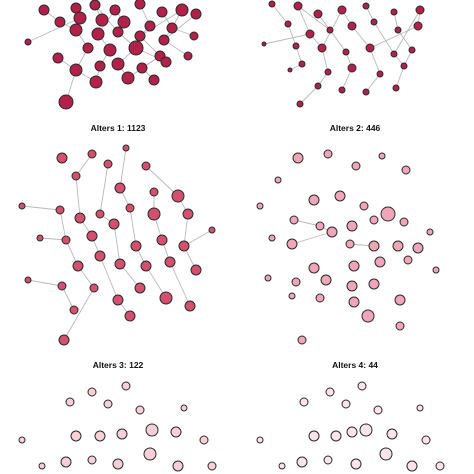 Image resolution: width=474 pixels, height=474 pixels. What do you see at coordinates (355, 128) in the screenshot?
I see `panel-label-alters-2: Alters 2: 446` at bounding box center [355, 128].